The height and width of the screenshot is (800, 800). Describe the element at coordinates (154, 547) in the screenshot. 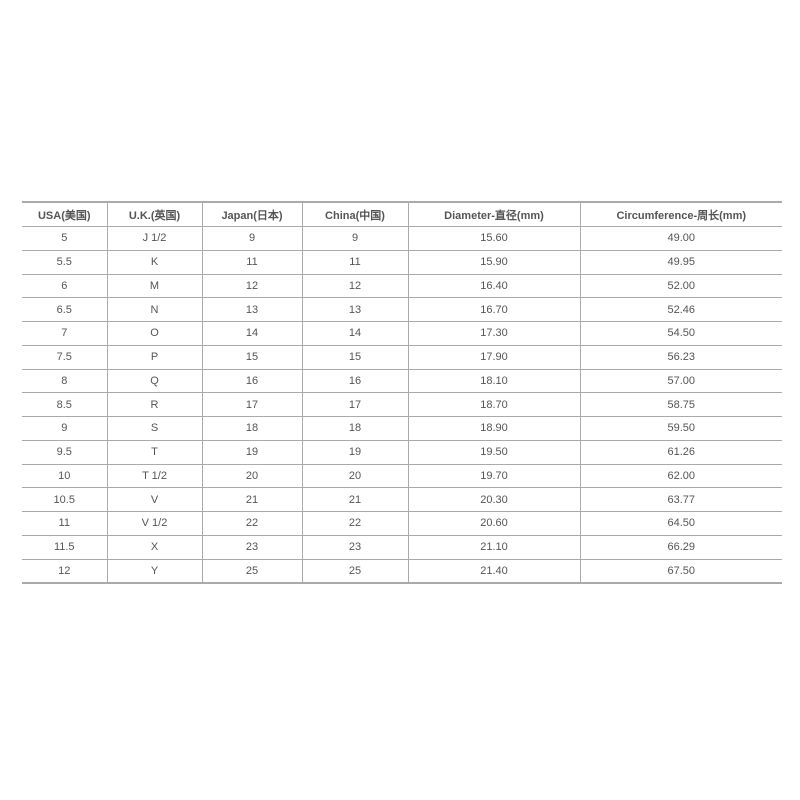

I see `table-cell: X` at that location.